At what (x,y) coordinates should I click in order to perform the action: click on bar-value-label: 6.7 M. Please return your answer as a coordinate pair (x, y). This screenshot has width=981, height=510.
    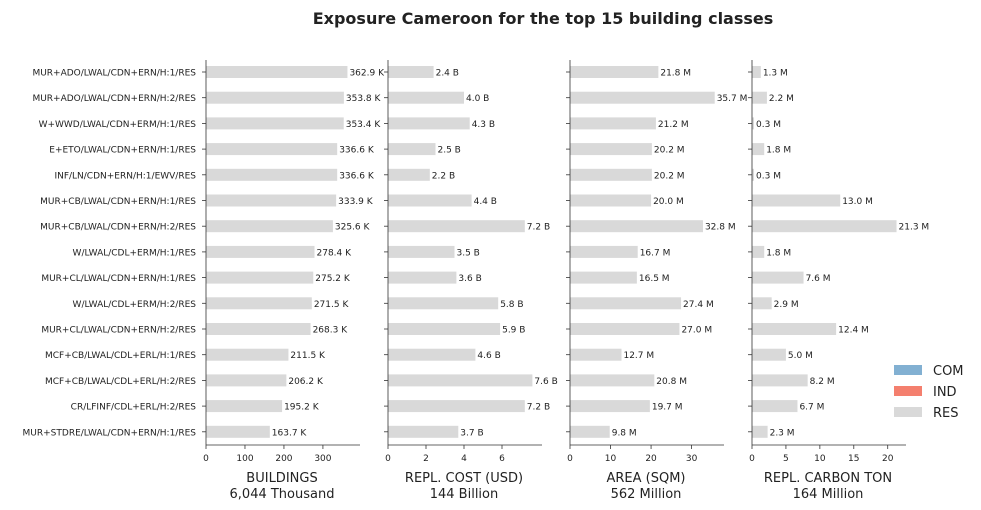
    Looking at the image, I should click on (811, 408).